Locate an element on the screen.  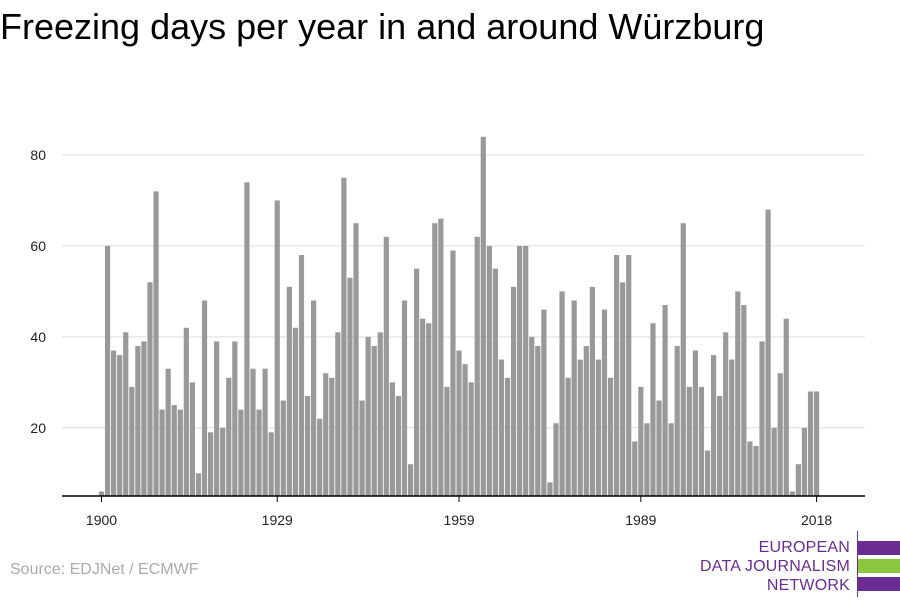
logo-divider is located at coordinates (857, 564).